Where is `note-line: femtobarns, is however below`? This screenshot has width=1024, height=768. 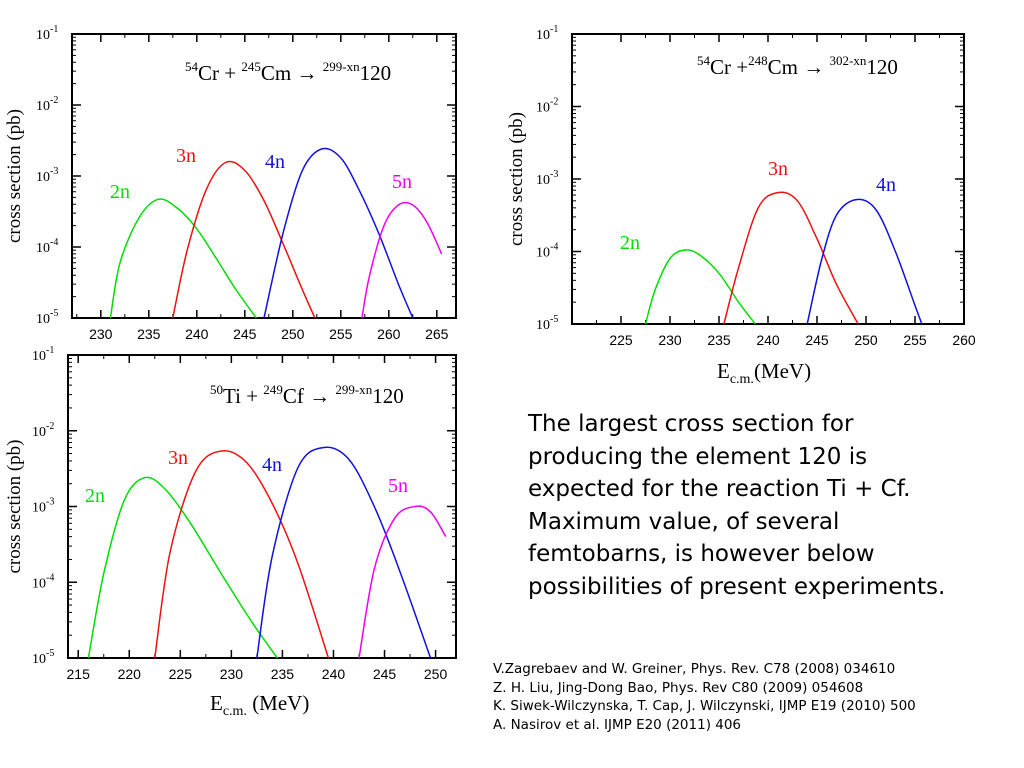
note-line: femtobarns, is however below is located at coordinates (701, 554).